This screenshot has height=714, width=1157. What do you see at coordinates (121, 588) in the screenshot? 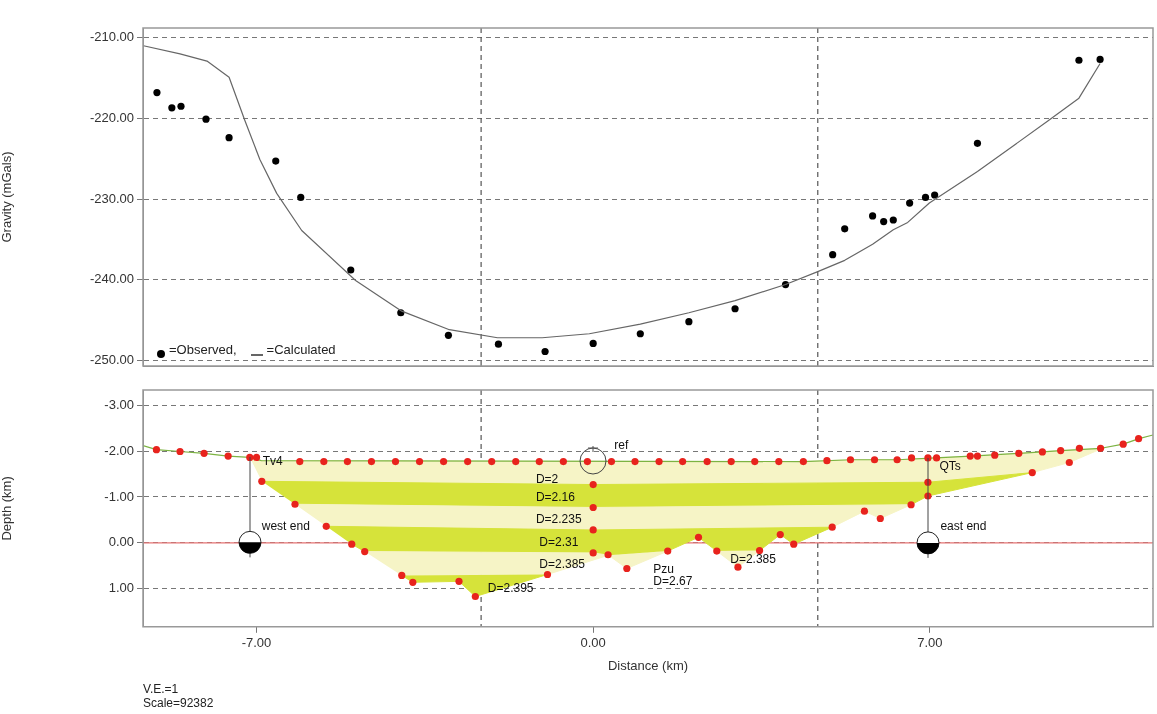
I see `y-tick-label: 1.00` at bounding box center [121, 588].